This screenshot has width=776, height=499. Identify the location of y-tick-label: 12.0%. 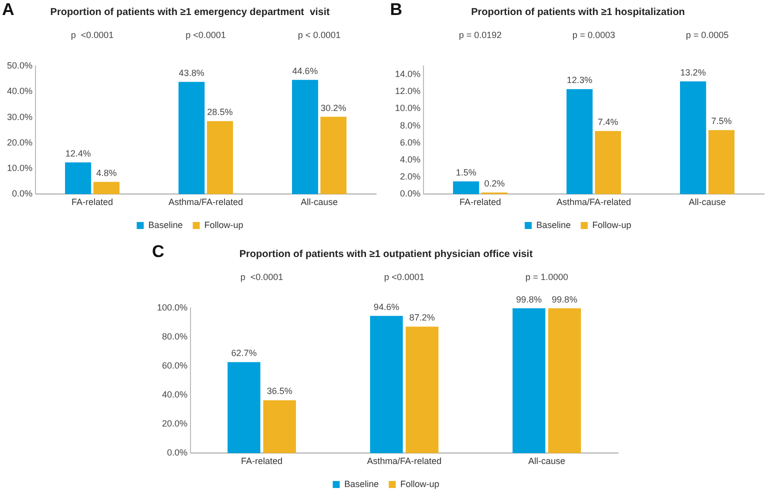
(407, 91).